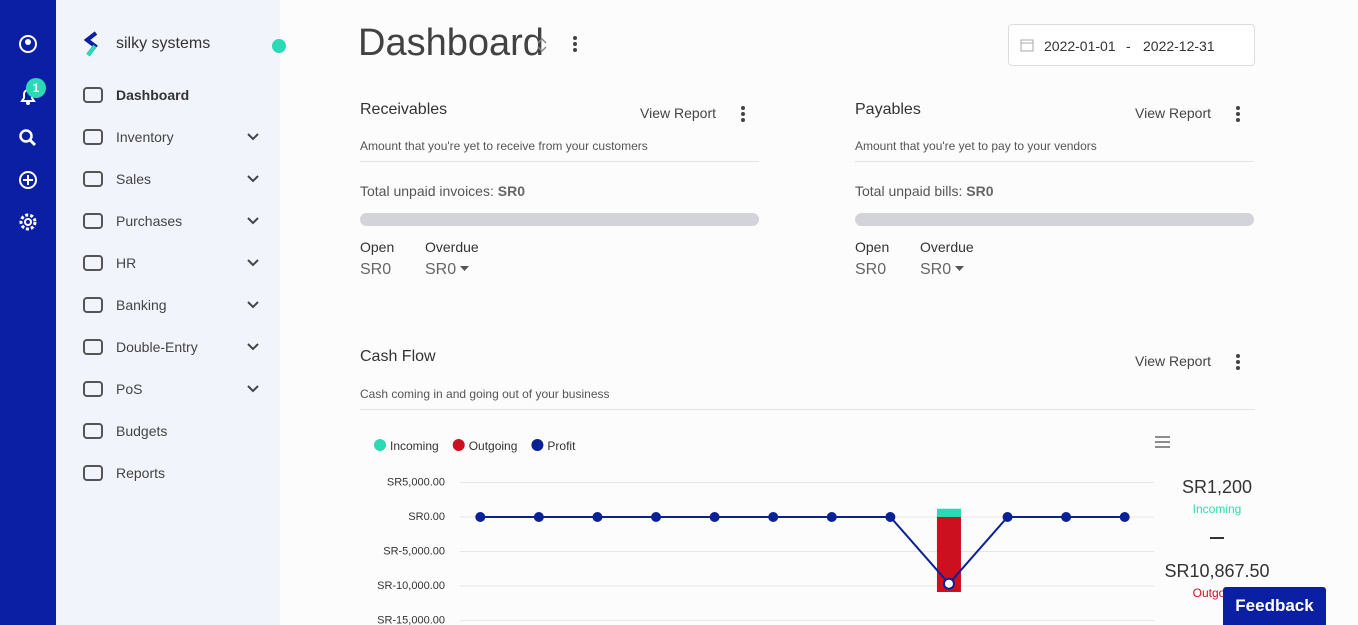 Image resolution: width=1358 pixels, height=625 pixels. What do you see at coordinates (157, 347) in the screenshot?
I see `nav-label: Double-Entry` at bounding box center [157, 347].